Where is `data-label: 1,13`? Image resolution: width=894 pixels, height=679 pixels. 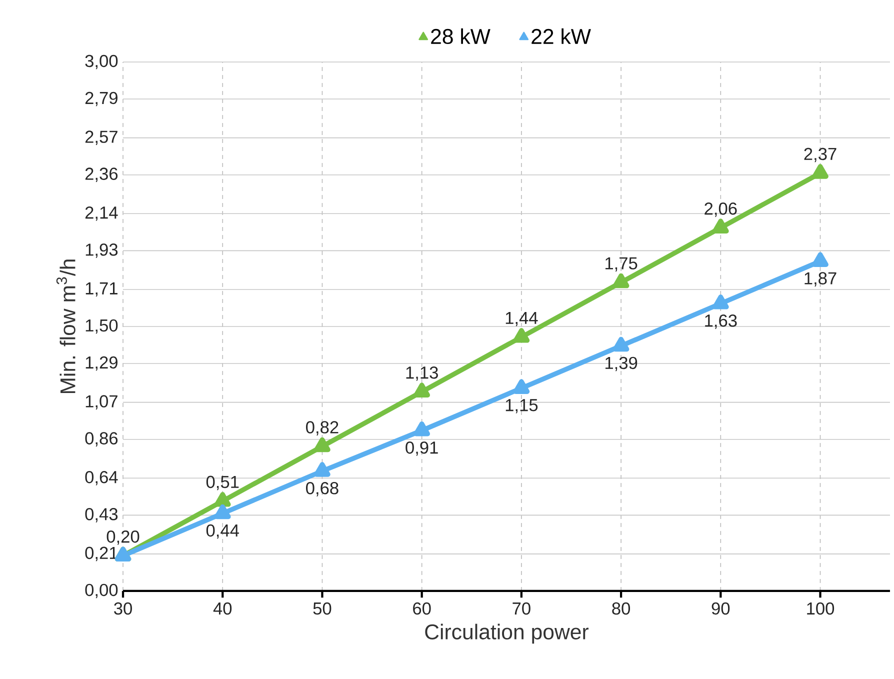
data-label: 1,13 is located at coordinates (422, 373).